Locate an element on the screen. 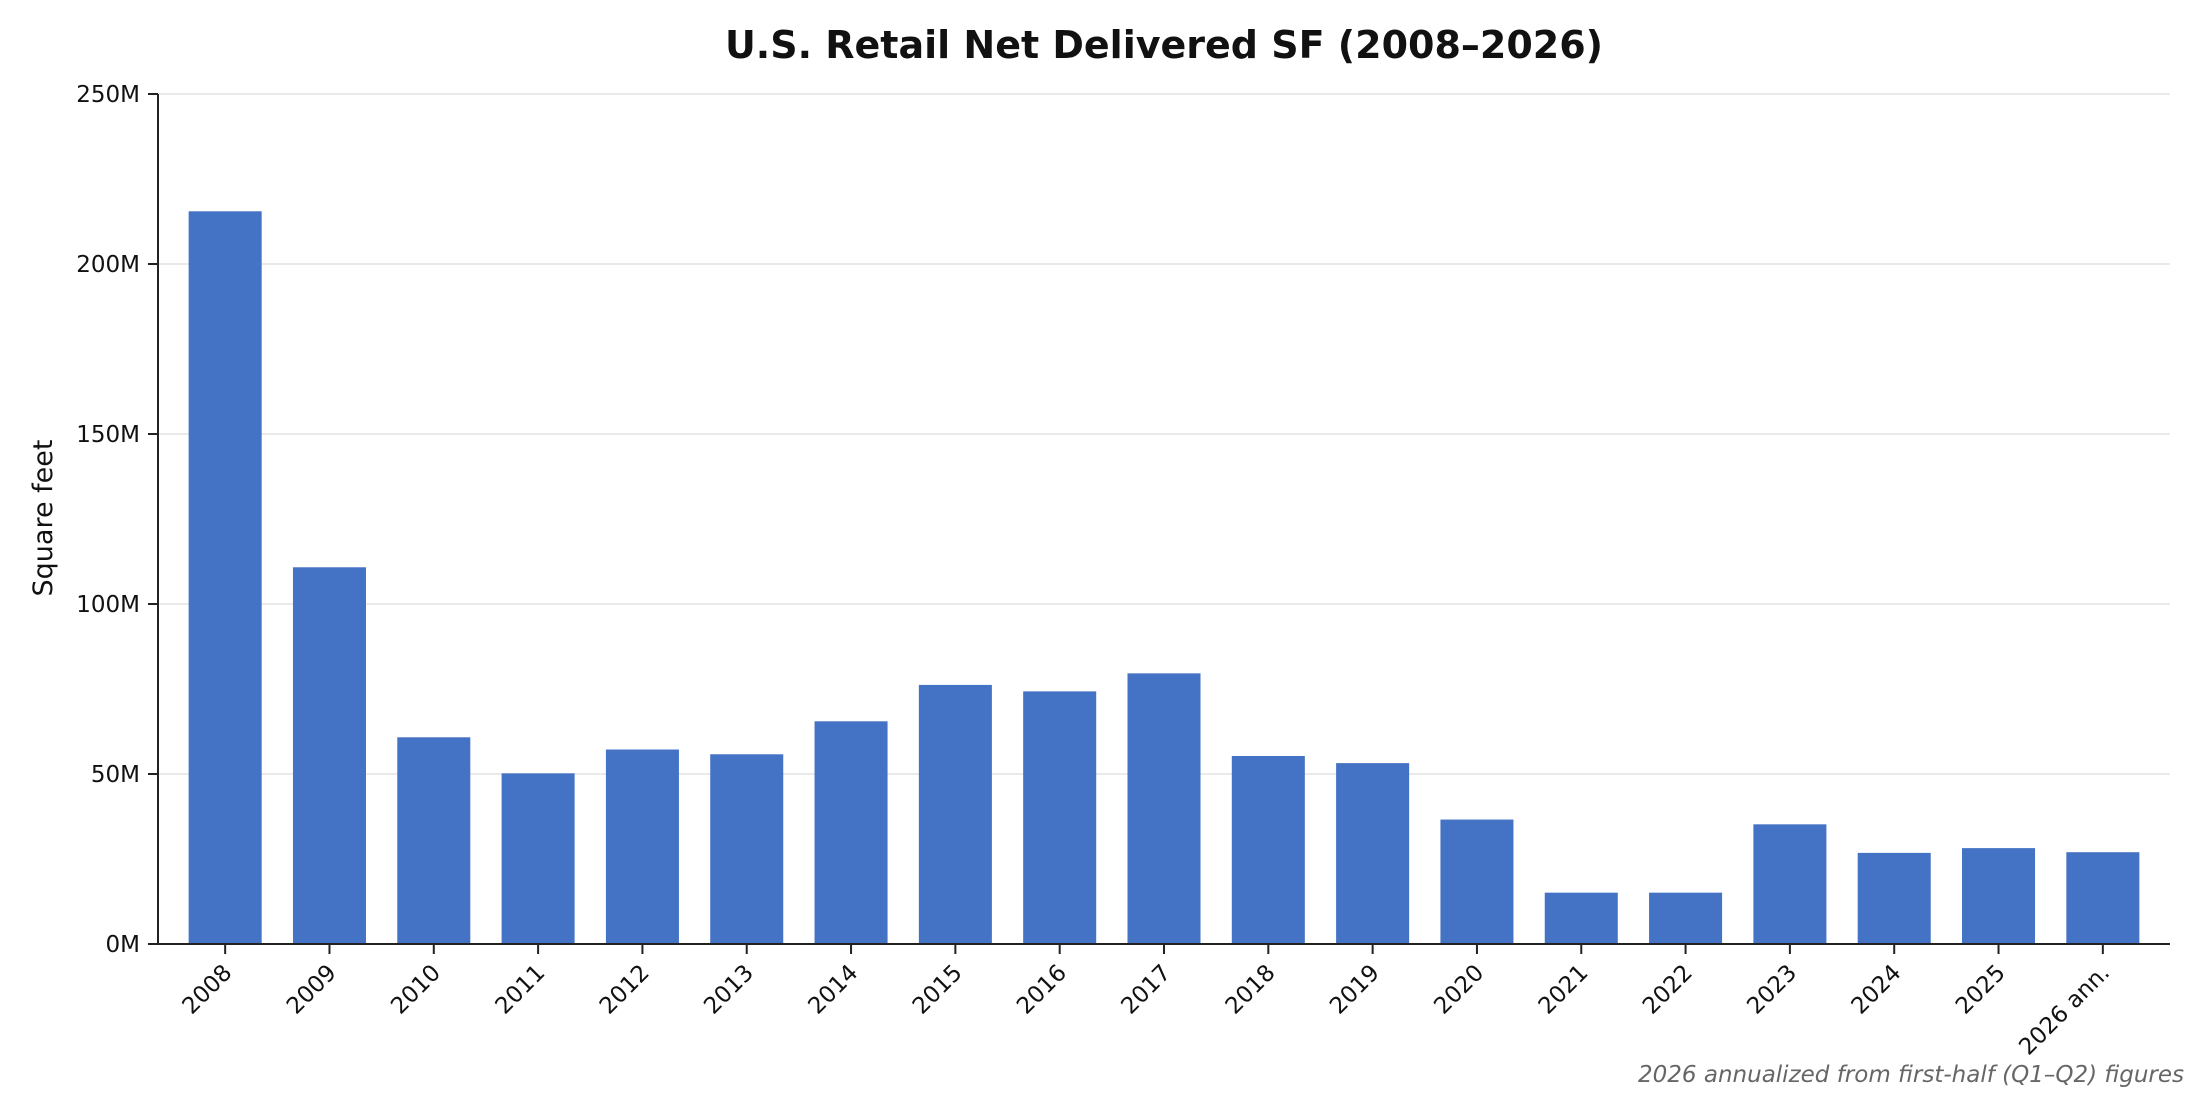  x-tick-label: 2012 is located at coordinates (625, 990).